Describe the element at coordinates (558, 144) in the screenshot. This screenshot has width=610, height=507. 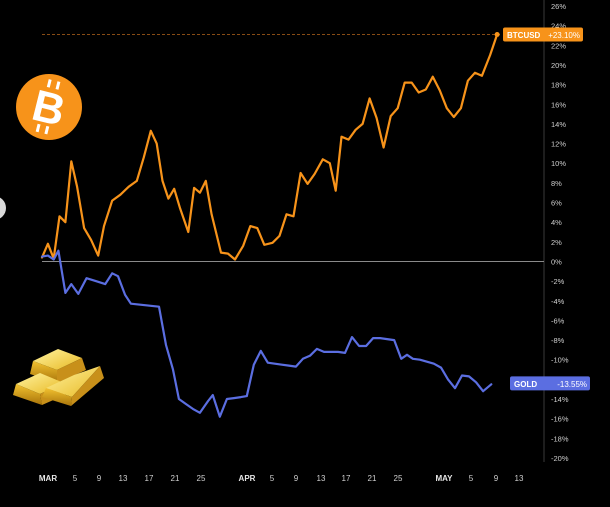
I see `y-tick-label: 12%` at that location.